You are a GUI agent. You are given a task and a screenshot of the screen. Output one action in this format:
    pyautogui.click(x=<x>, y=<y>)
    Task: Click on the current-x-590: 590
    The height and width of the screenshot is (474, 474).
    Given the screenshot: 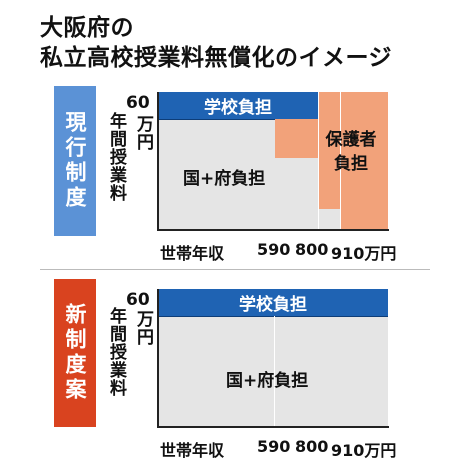 What is the action you would take?
    pyautogui.click(x=274, y=249)
    